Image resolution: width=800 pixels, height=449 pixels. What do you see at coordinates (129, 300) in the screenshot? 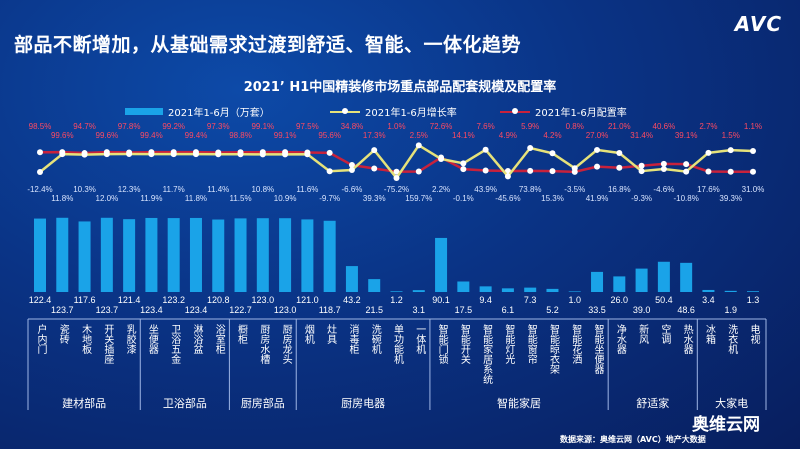
I see `bar-value-label: 121.4` at bounding box center [129, 300].